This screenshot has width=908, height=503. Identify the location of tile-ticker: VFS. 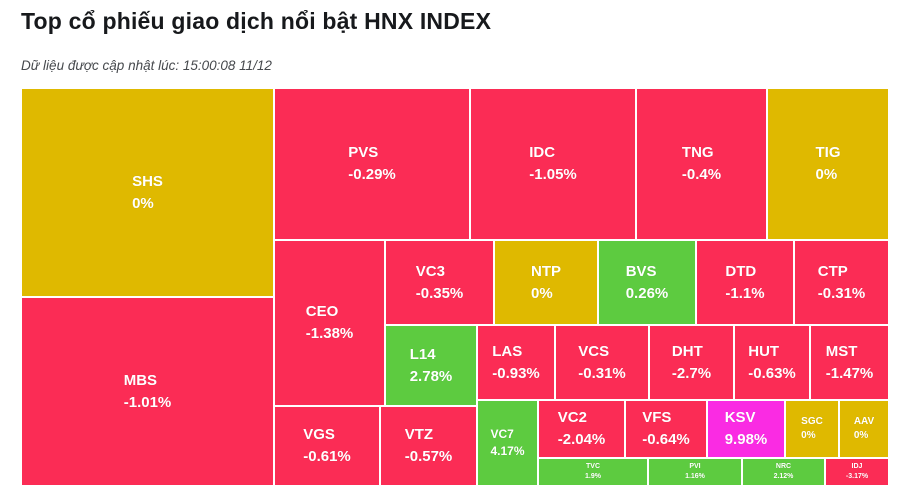
(657, 418).